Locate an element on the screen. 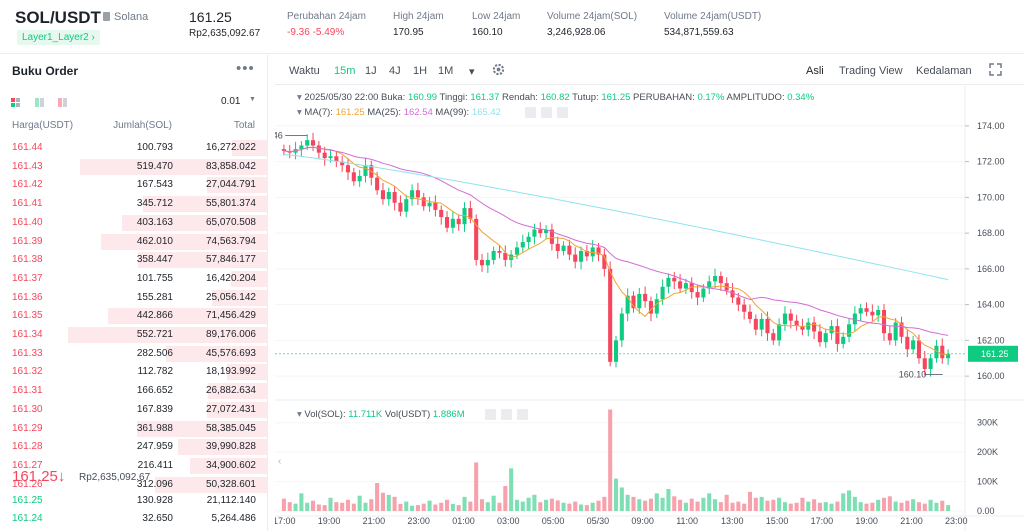 This screenshot has width=1024, height=531. ask-price: 161.34 is located at coordinates (27, 334).